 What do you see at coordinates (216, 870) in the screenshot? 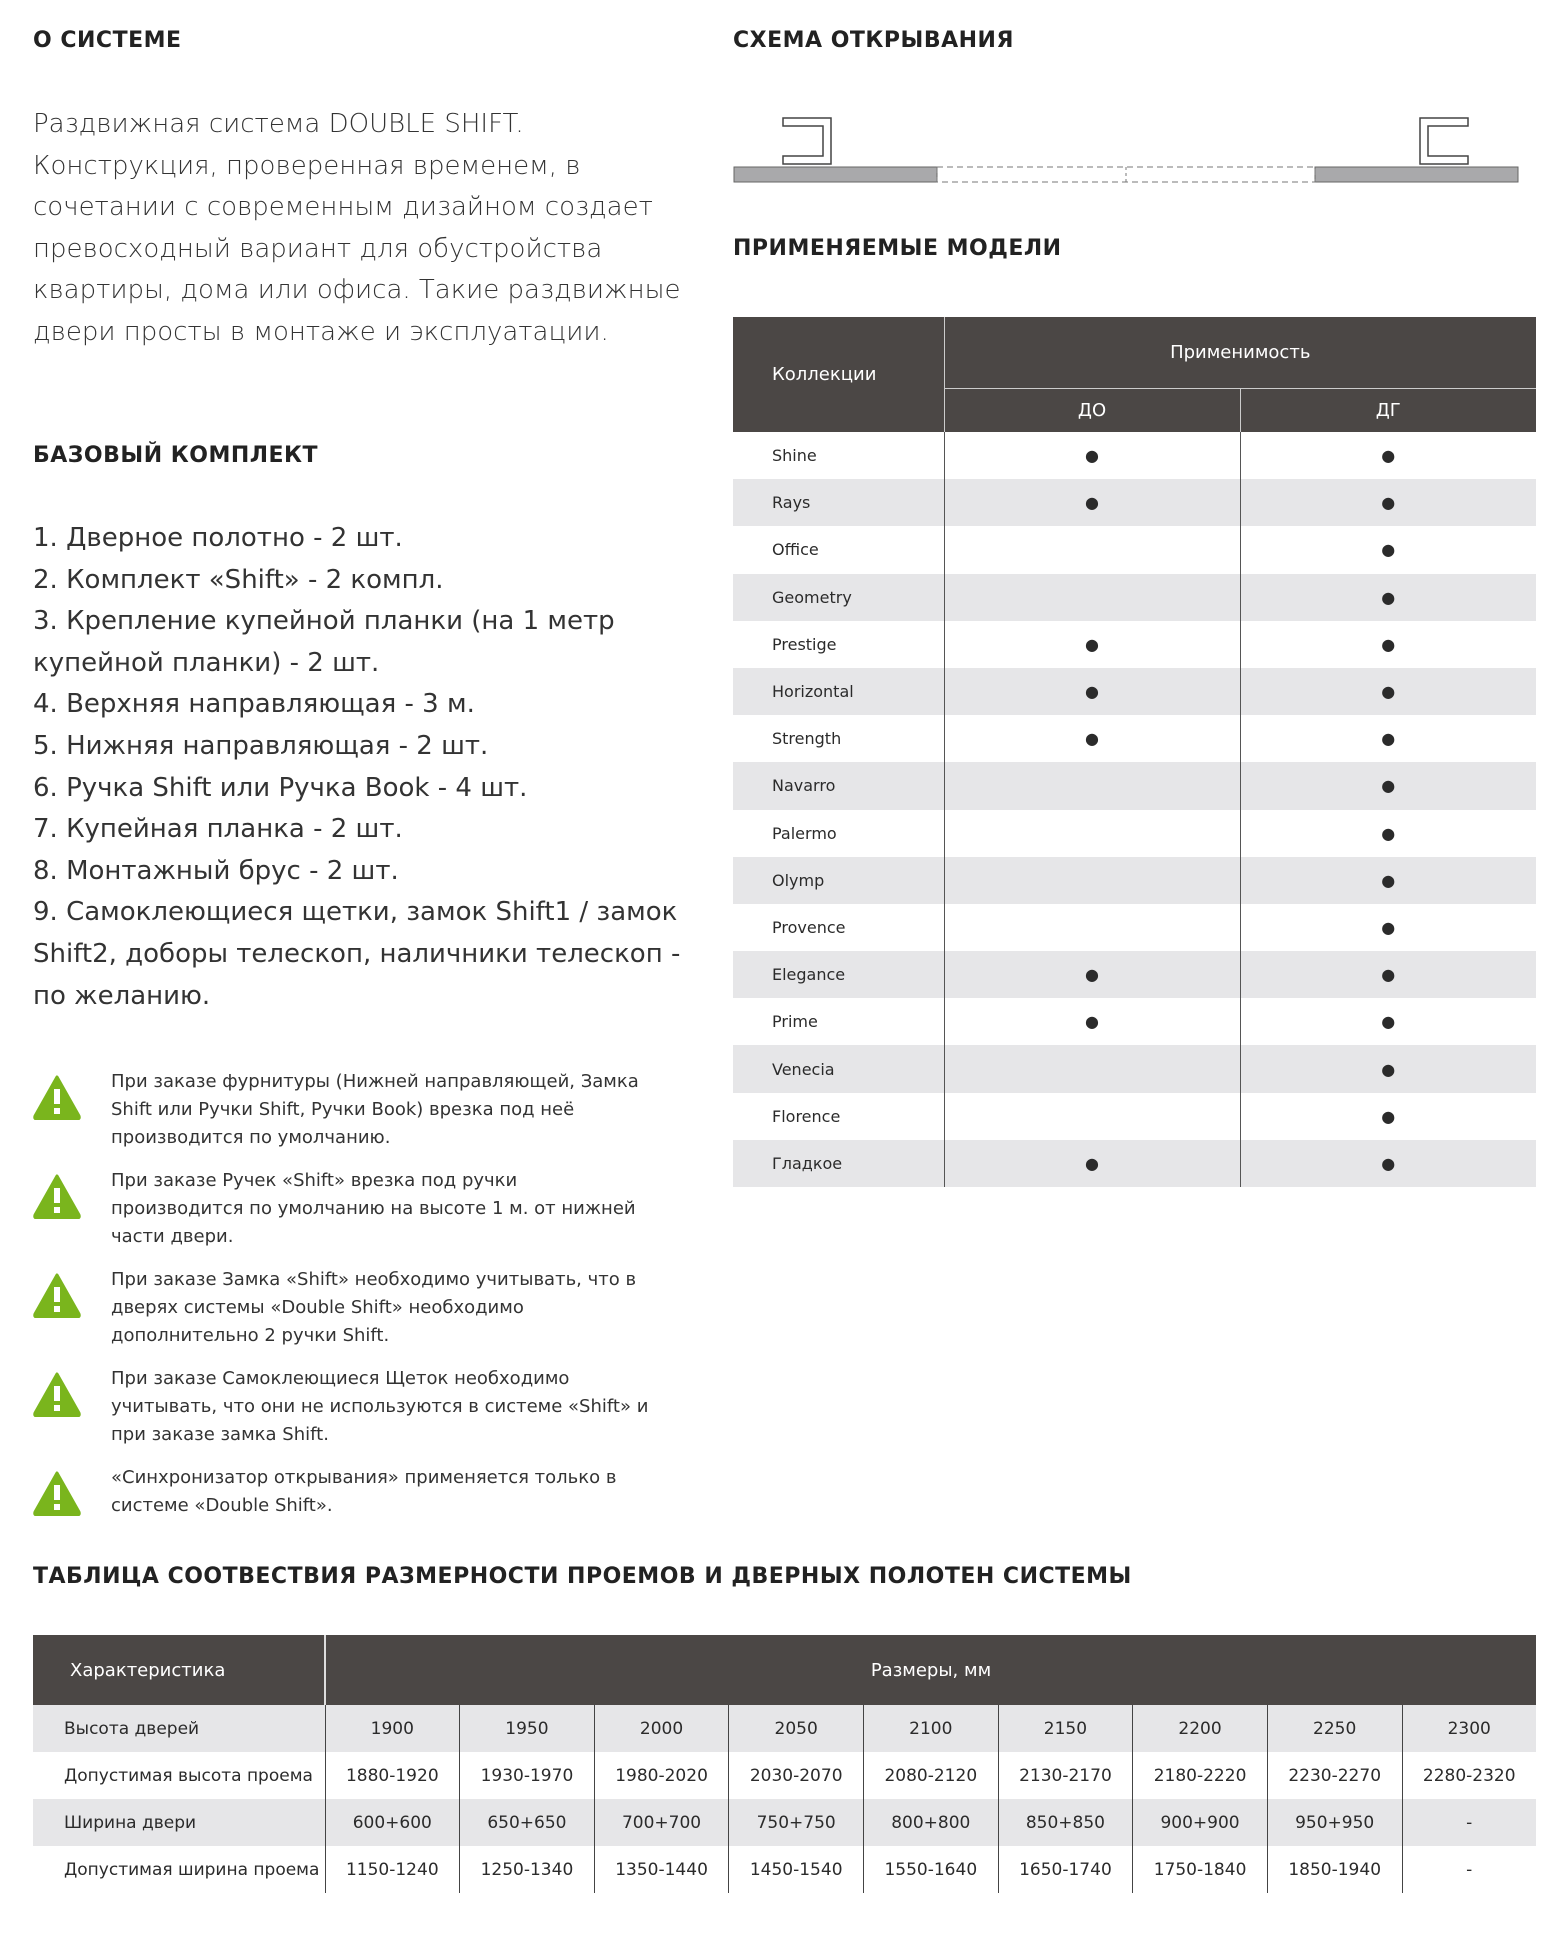
I see `kit-item: 8. Монтажный брус - 2 шт.` at bounding box center [216, 870].